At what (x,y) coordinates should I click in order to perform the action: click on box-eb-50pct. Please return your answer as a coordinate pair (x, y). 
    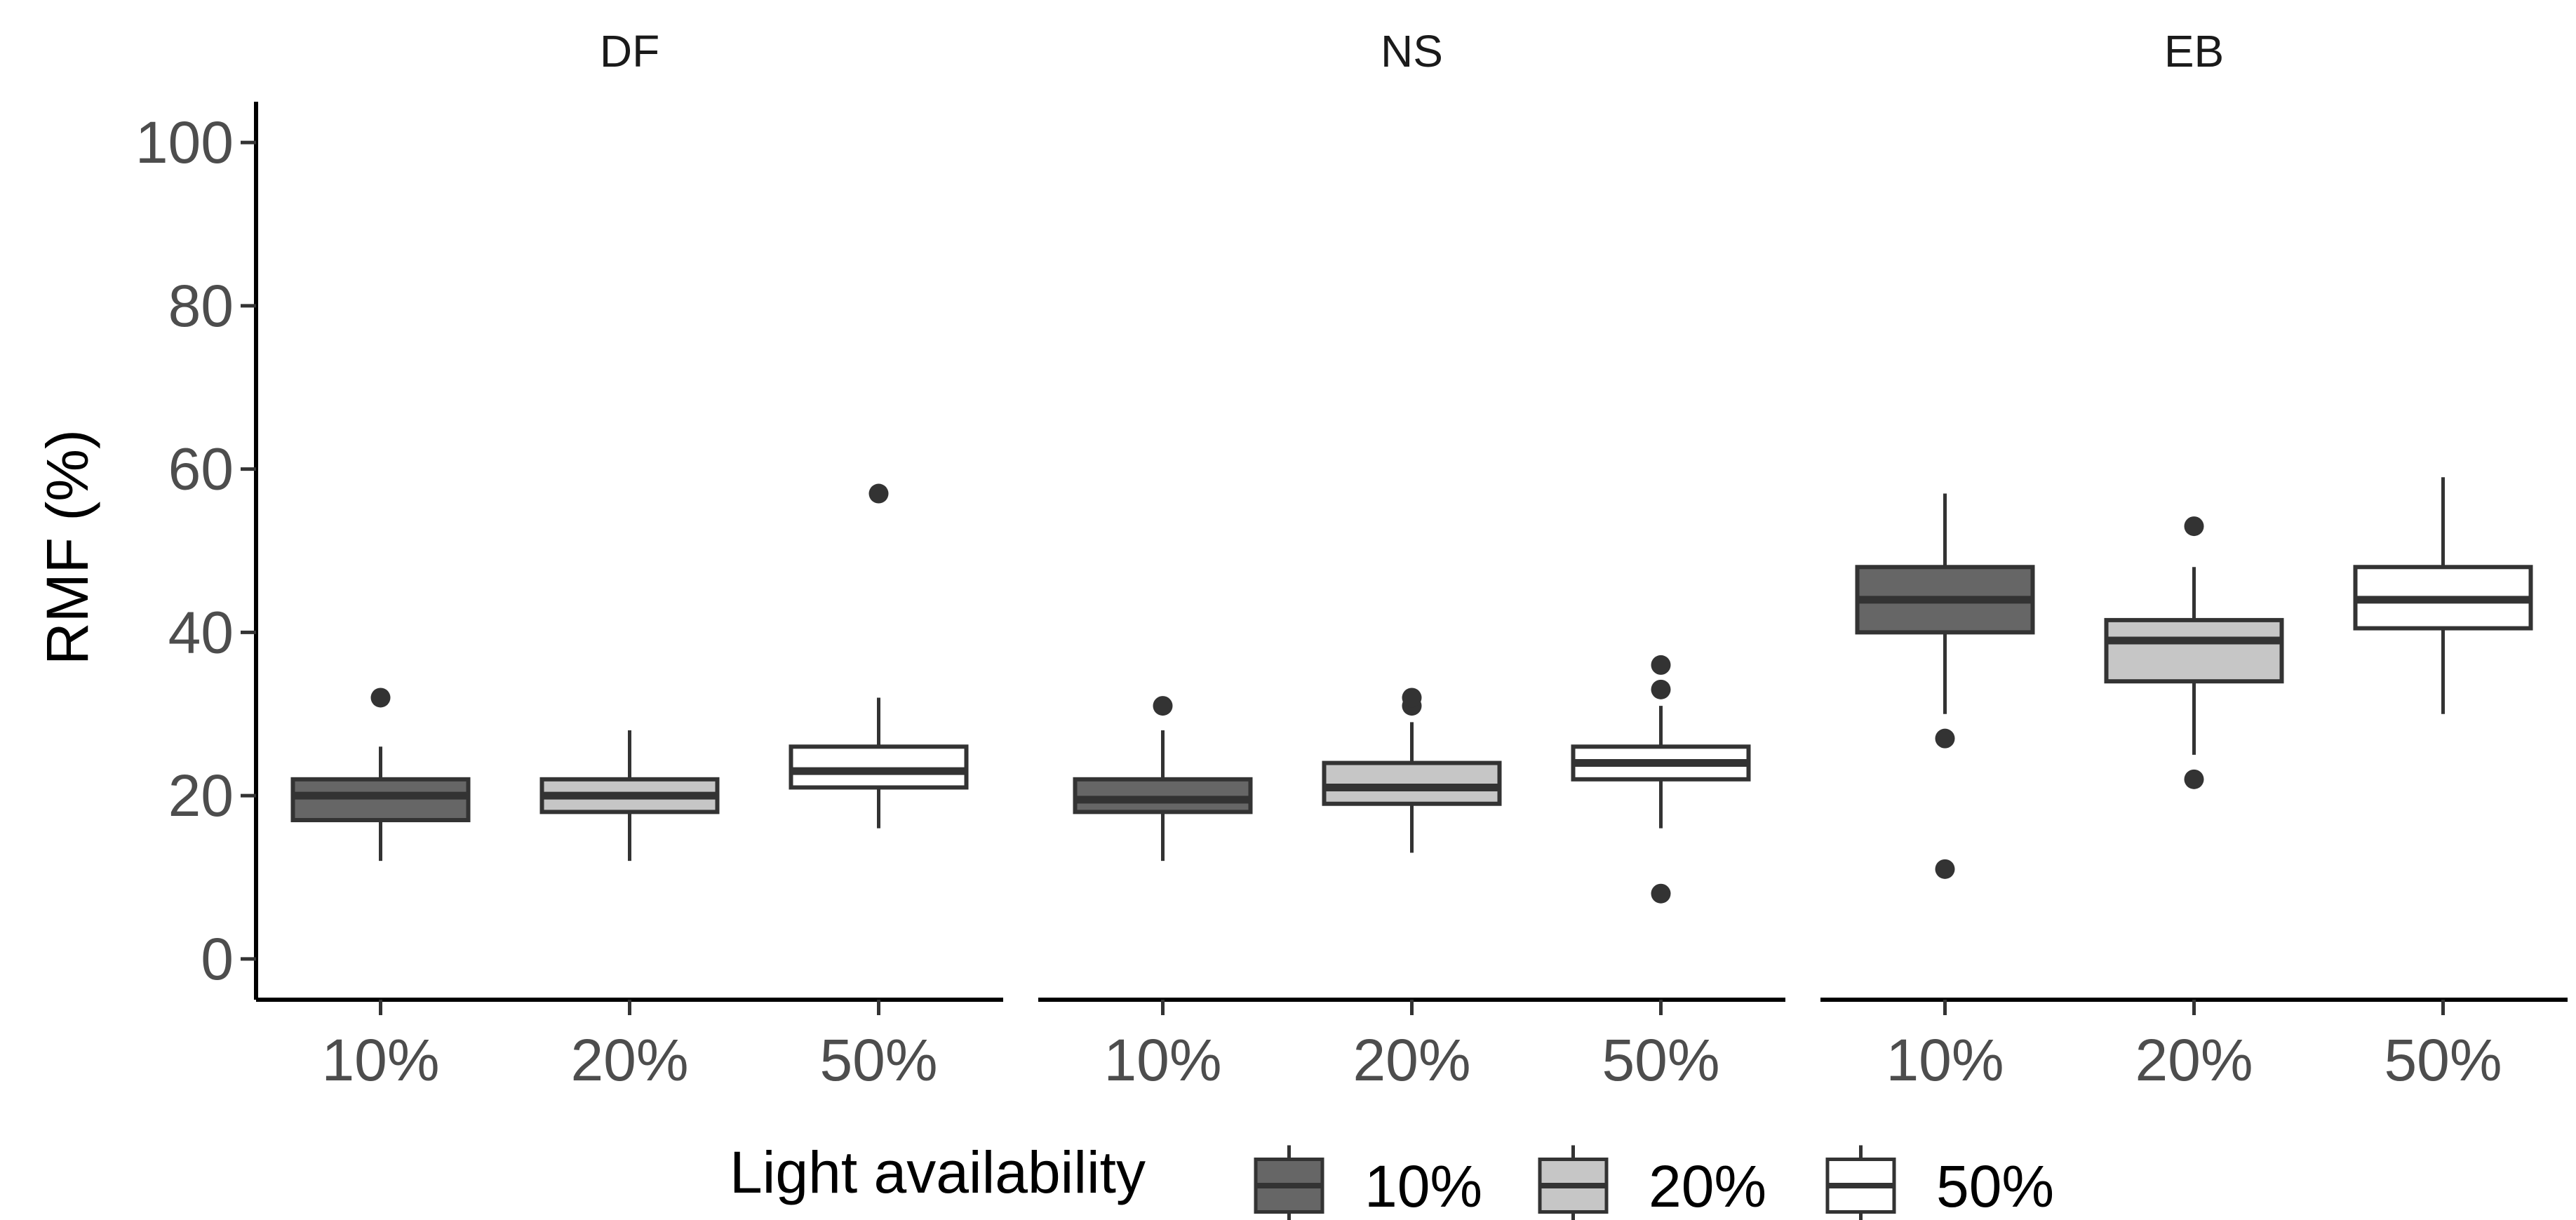
    Looking at the image, I should click on (2443, 595).